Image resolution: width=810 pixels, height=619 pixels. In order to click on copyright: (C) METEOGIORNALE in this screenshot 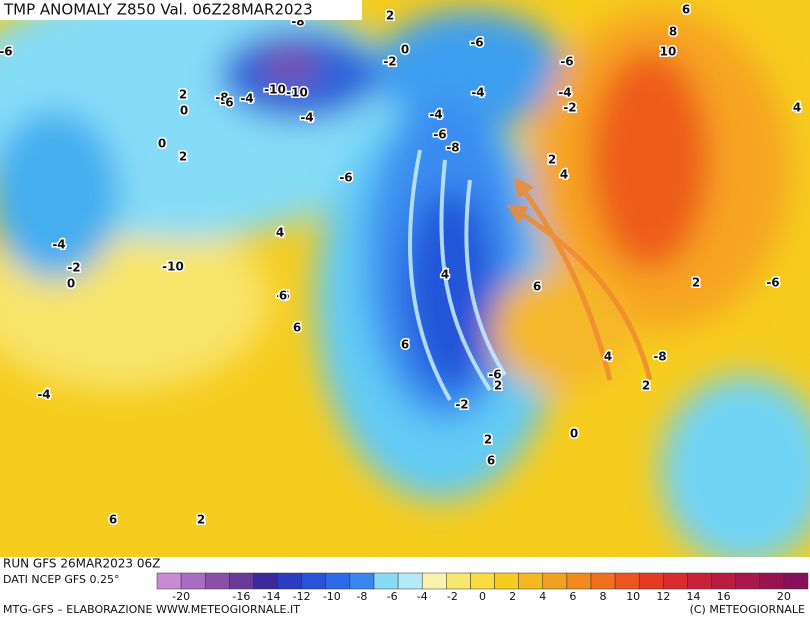, I will do `click(747, 609)`.